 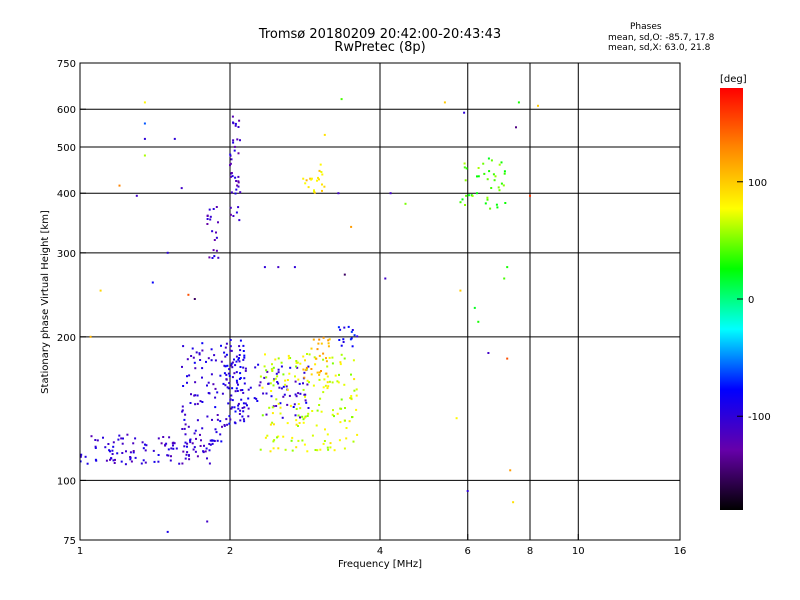 I want to click on colorbar-gradient, so click(x=731, y=299).